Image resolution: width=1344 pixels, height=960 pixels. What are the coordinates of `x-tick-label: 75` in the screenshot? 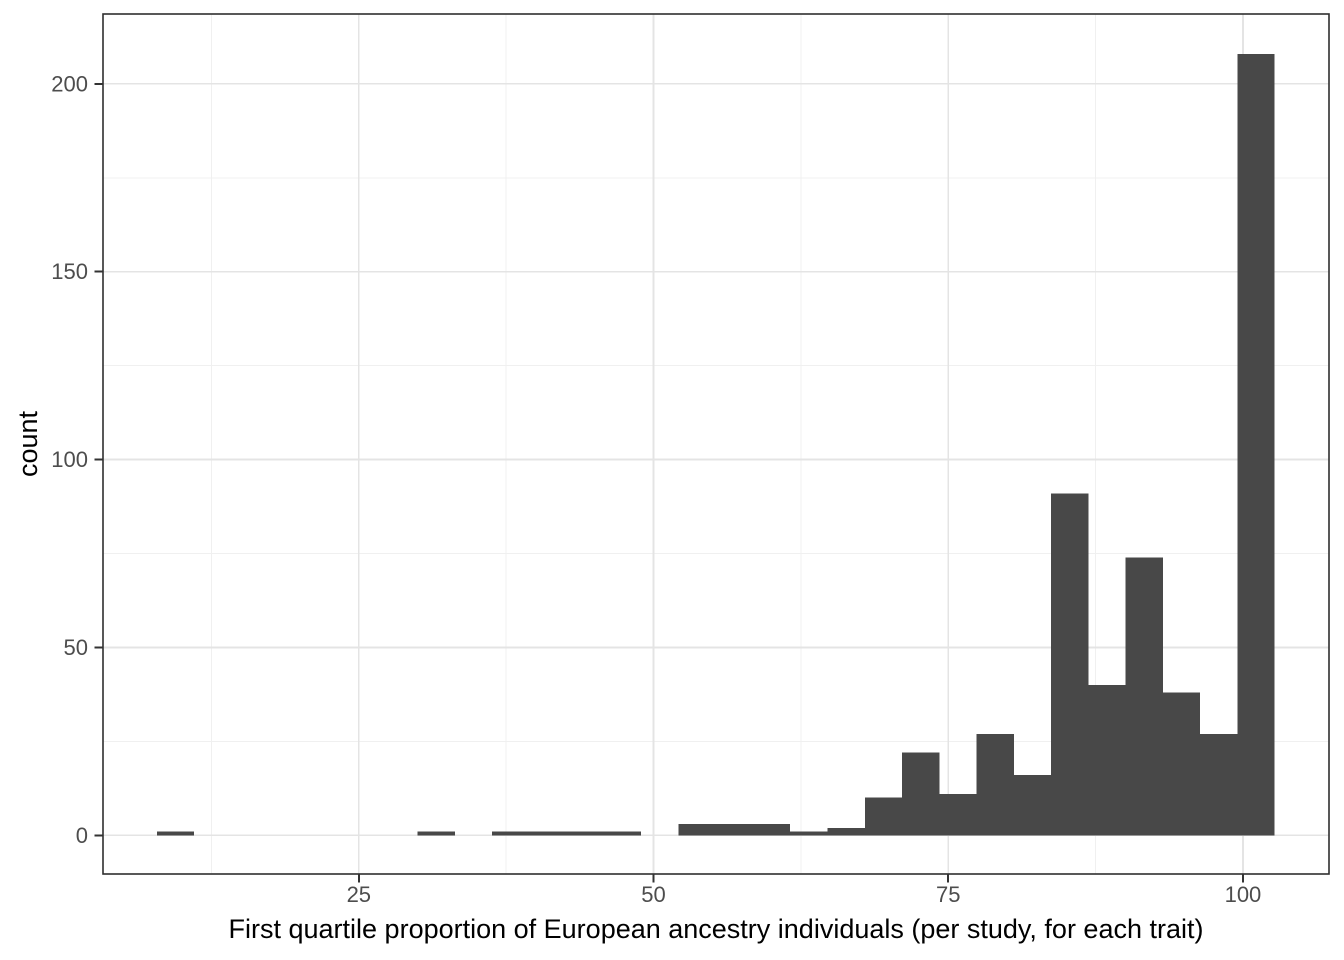 It's located at (948, 894).